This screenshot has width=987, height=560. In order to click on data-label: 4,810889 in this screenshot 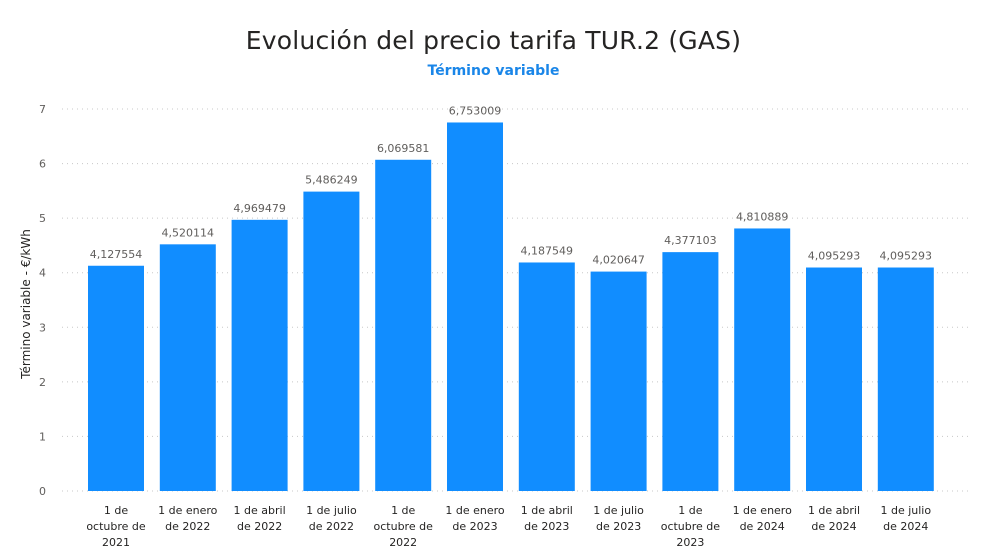, I will do `click(762, 216)`.